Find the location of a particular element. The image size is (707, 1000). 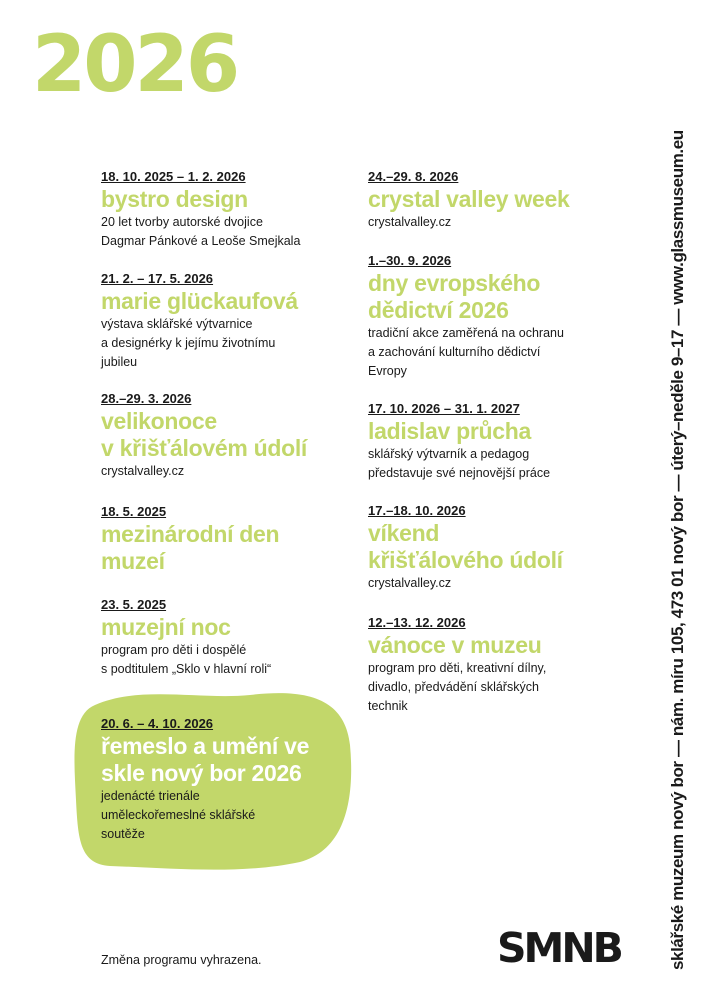

event-description: Dagmar Pánkové a Leoše Smejkala is located at coordinates (201, 241).